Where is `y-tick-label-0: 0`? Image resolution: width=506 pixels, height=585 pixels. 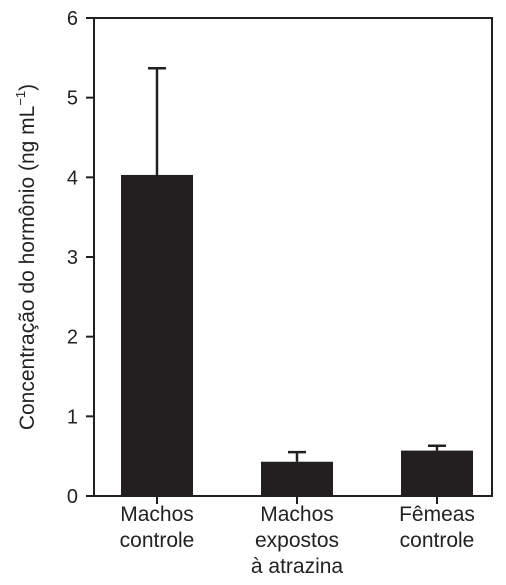 y-tick-label-0: 0 is located at coordinates (72, 497).